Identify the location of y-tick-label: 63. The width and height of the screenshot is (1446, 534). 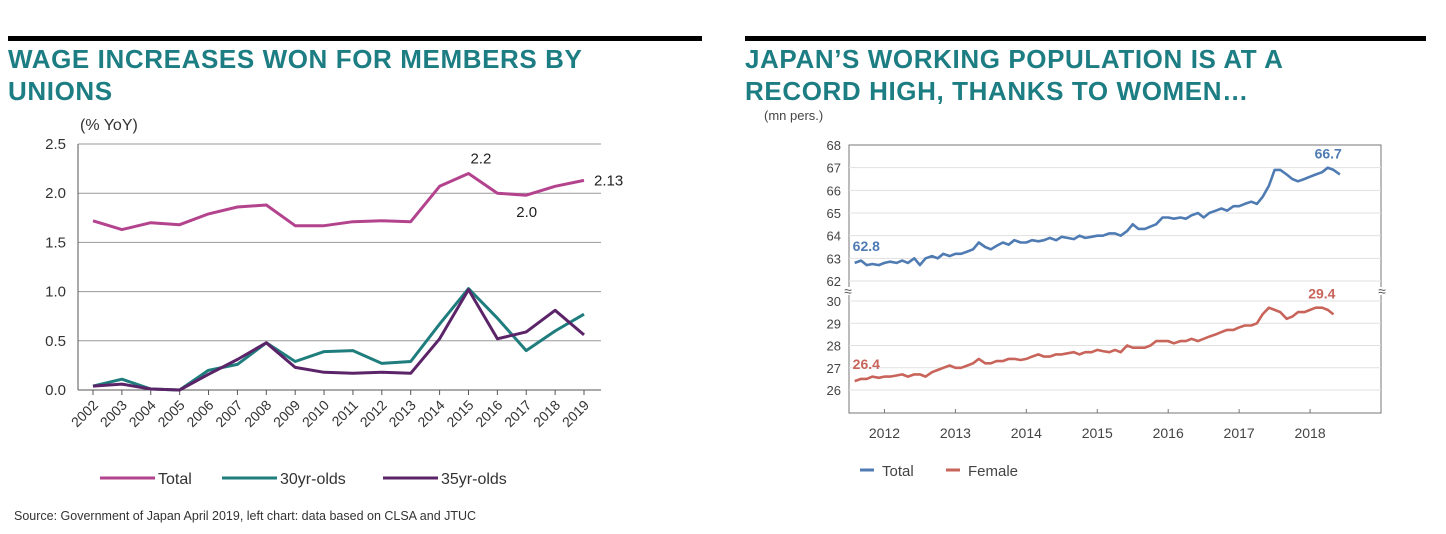
(834, 258).